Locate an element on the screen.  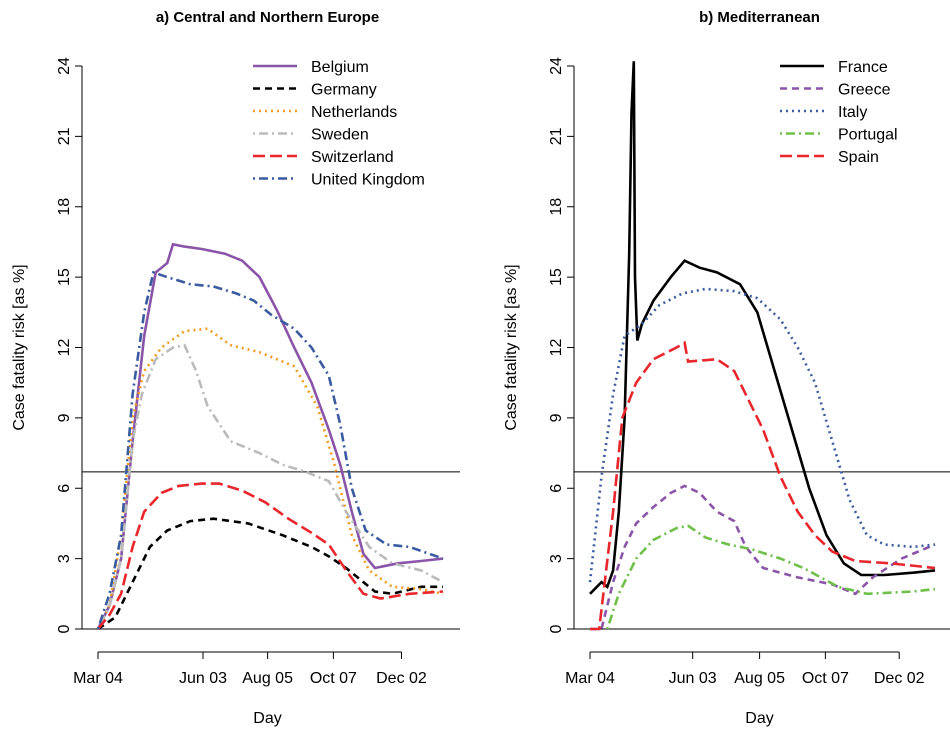
legend-label: Portugal is located at coordinates (868, 135).